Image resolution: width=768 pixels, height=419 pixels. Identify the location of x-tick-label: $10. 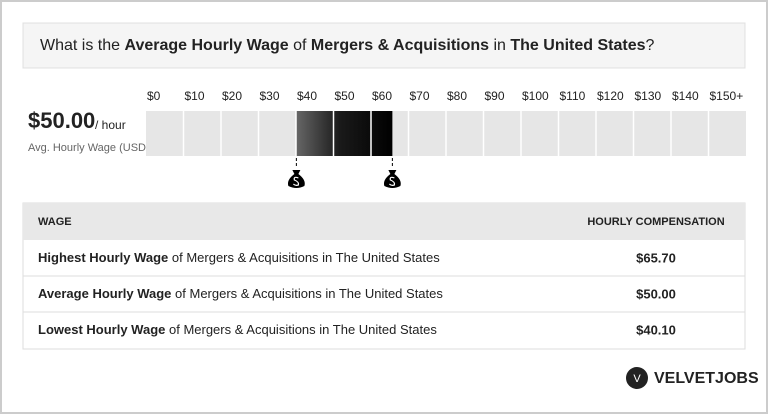
(195, 96).